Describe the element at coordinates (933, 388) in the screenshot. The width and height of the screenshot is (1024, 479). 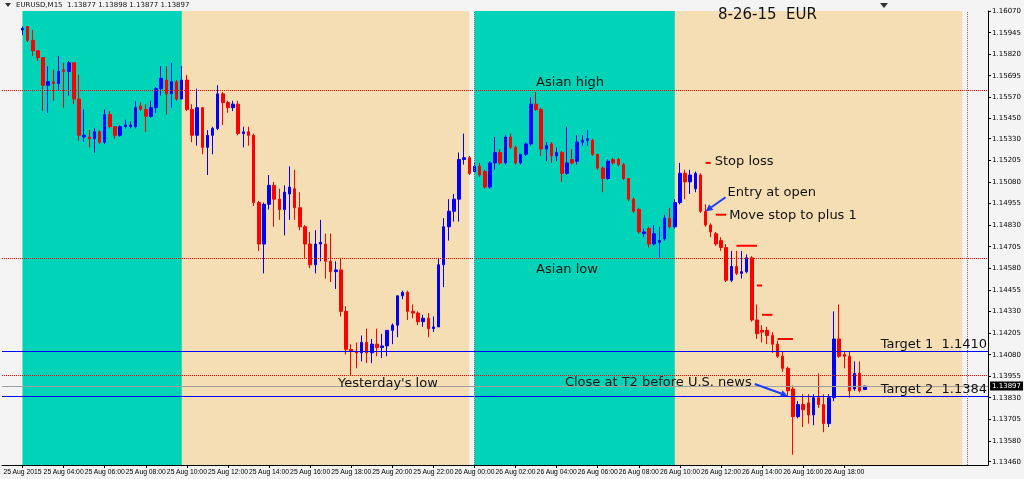
I see `ref-line-label: Target 2 1.1384` at that location.